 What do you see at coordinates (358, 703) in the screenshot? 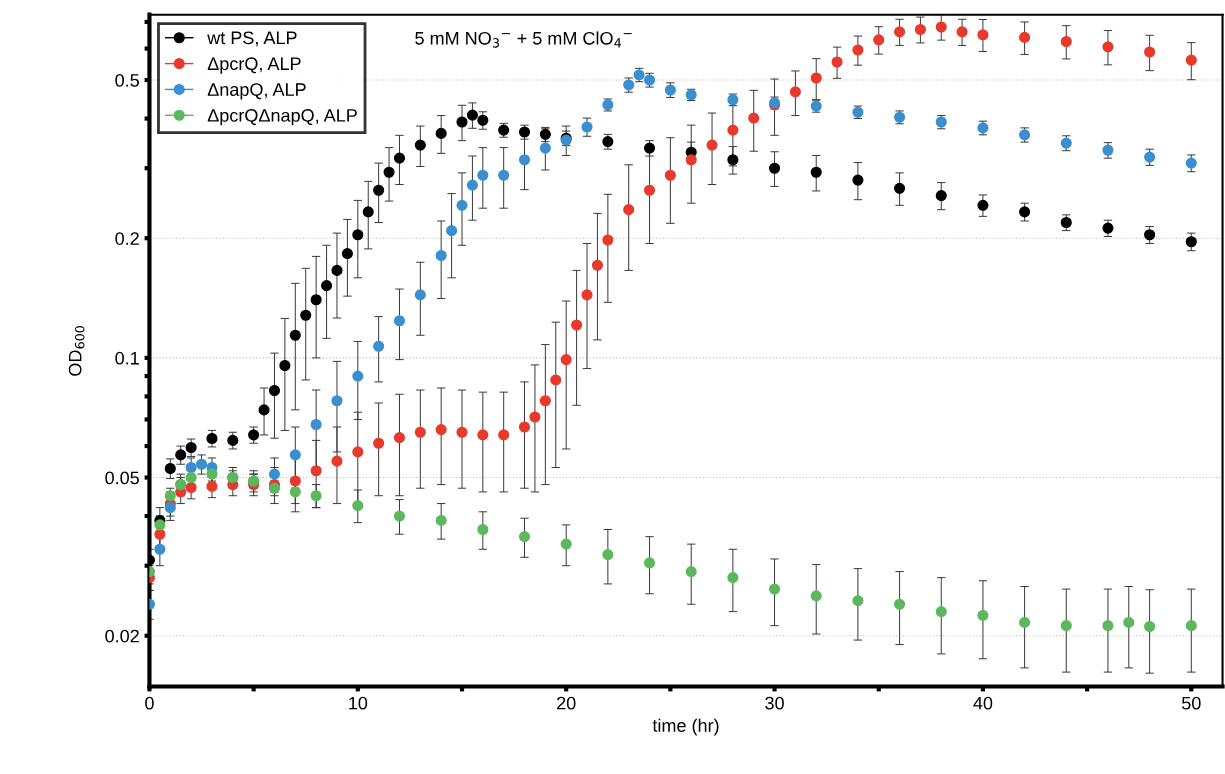
I see `x-tick-label: 10` at bounding box center [358, 703].